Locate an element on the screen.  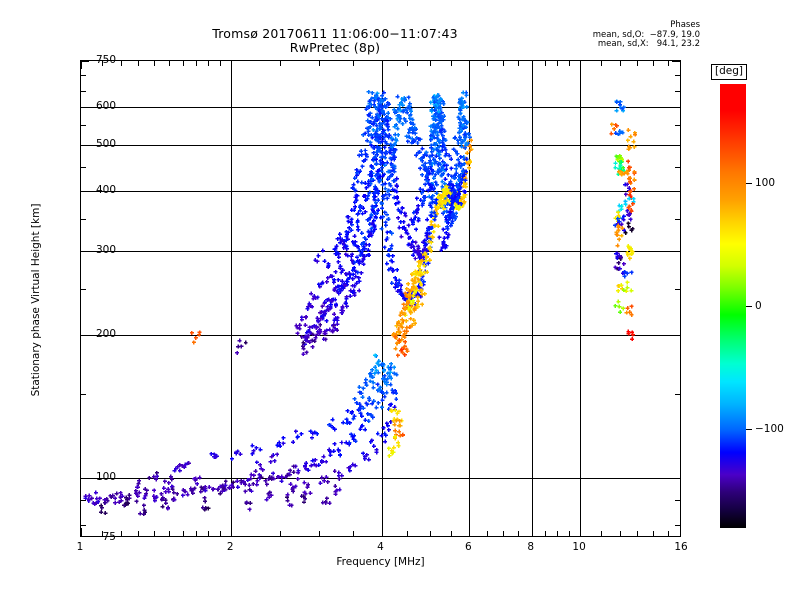
y-axis-title: Stationary phase Virtual Height [km] is located at coordinates (36, 300).